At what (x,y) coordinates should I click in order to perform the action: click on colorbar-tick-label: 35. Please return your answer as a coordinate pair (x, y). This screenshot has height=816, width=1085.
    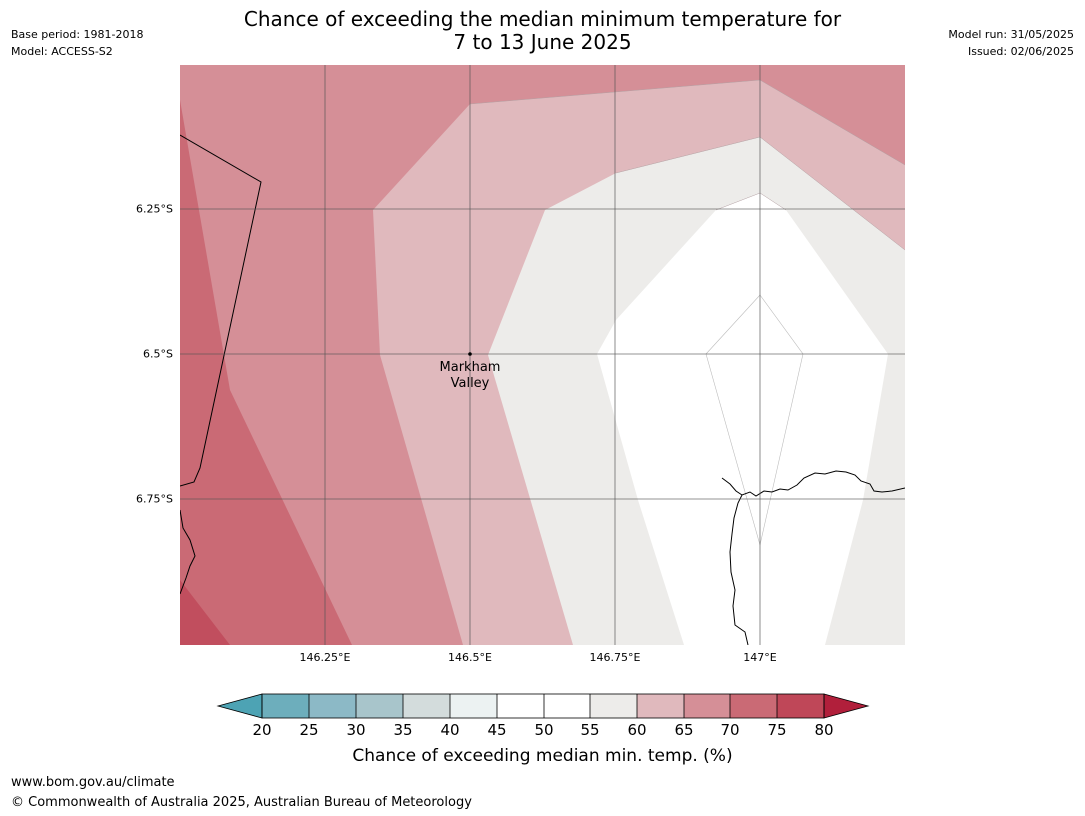
    Looking at the image, I should click on (403, 730).